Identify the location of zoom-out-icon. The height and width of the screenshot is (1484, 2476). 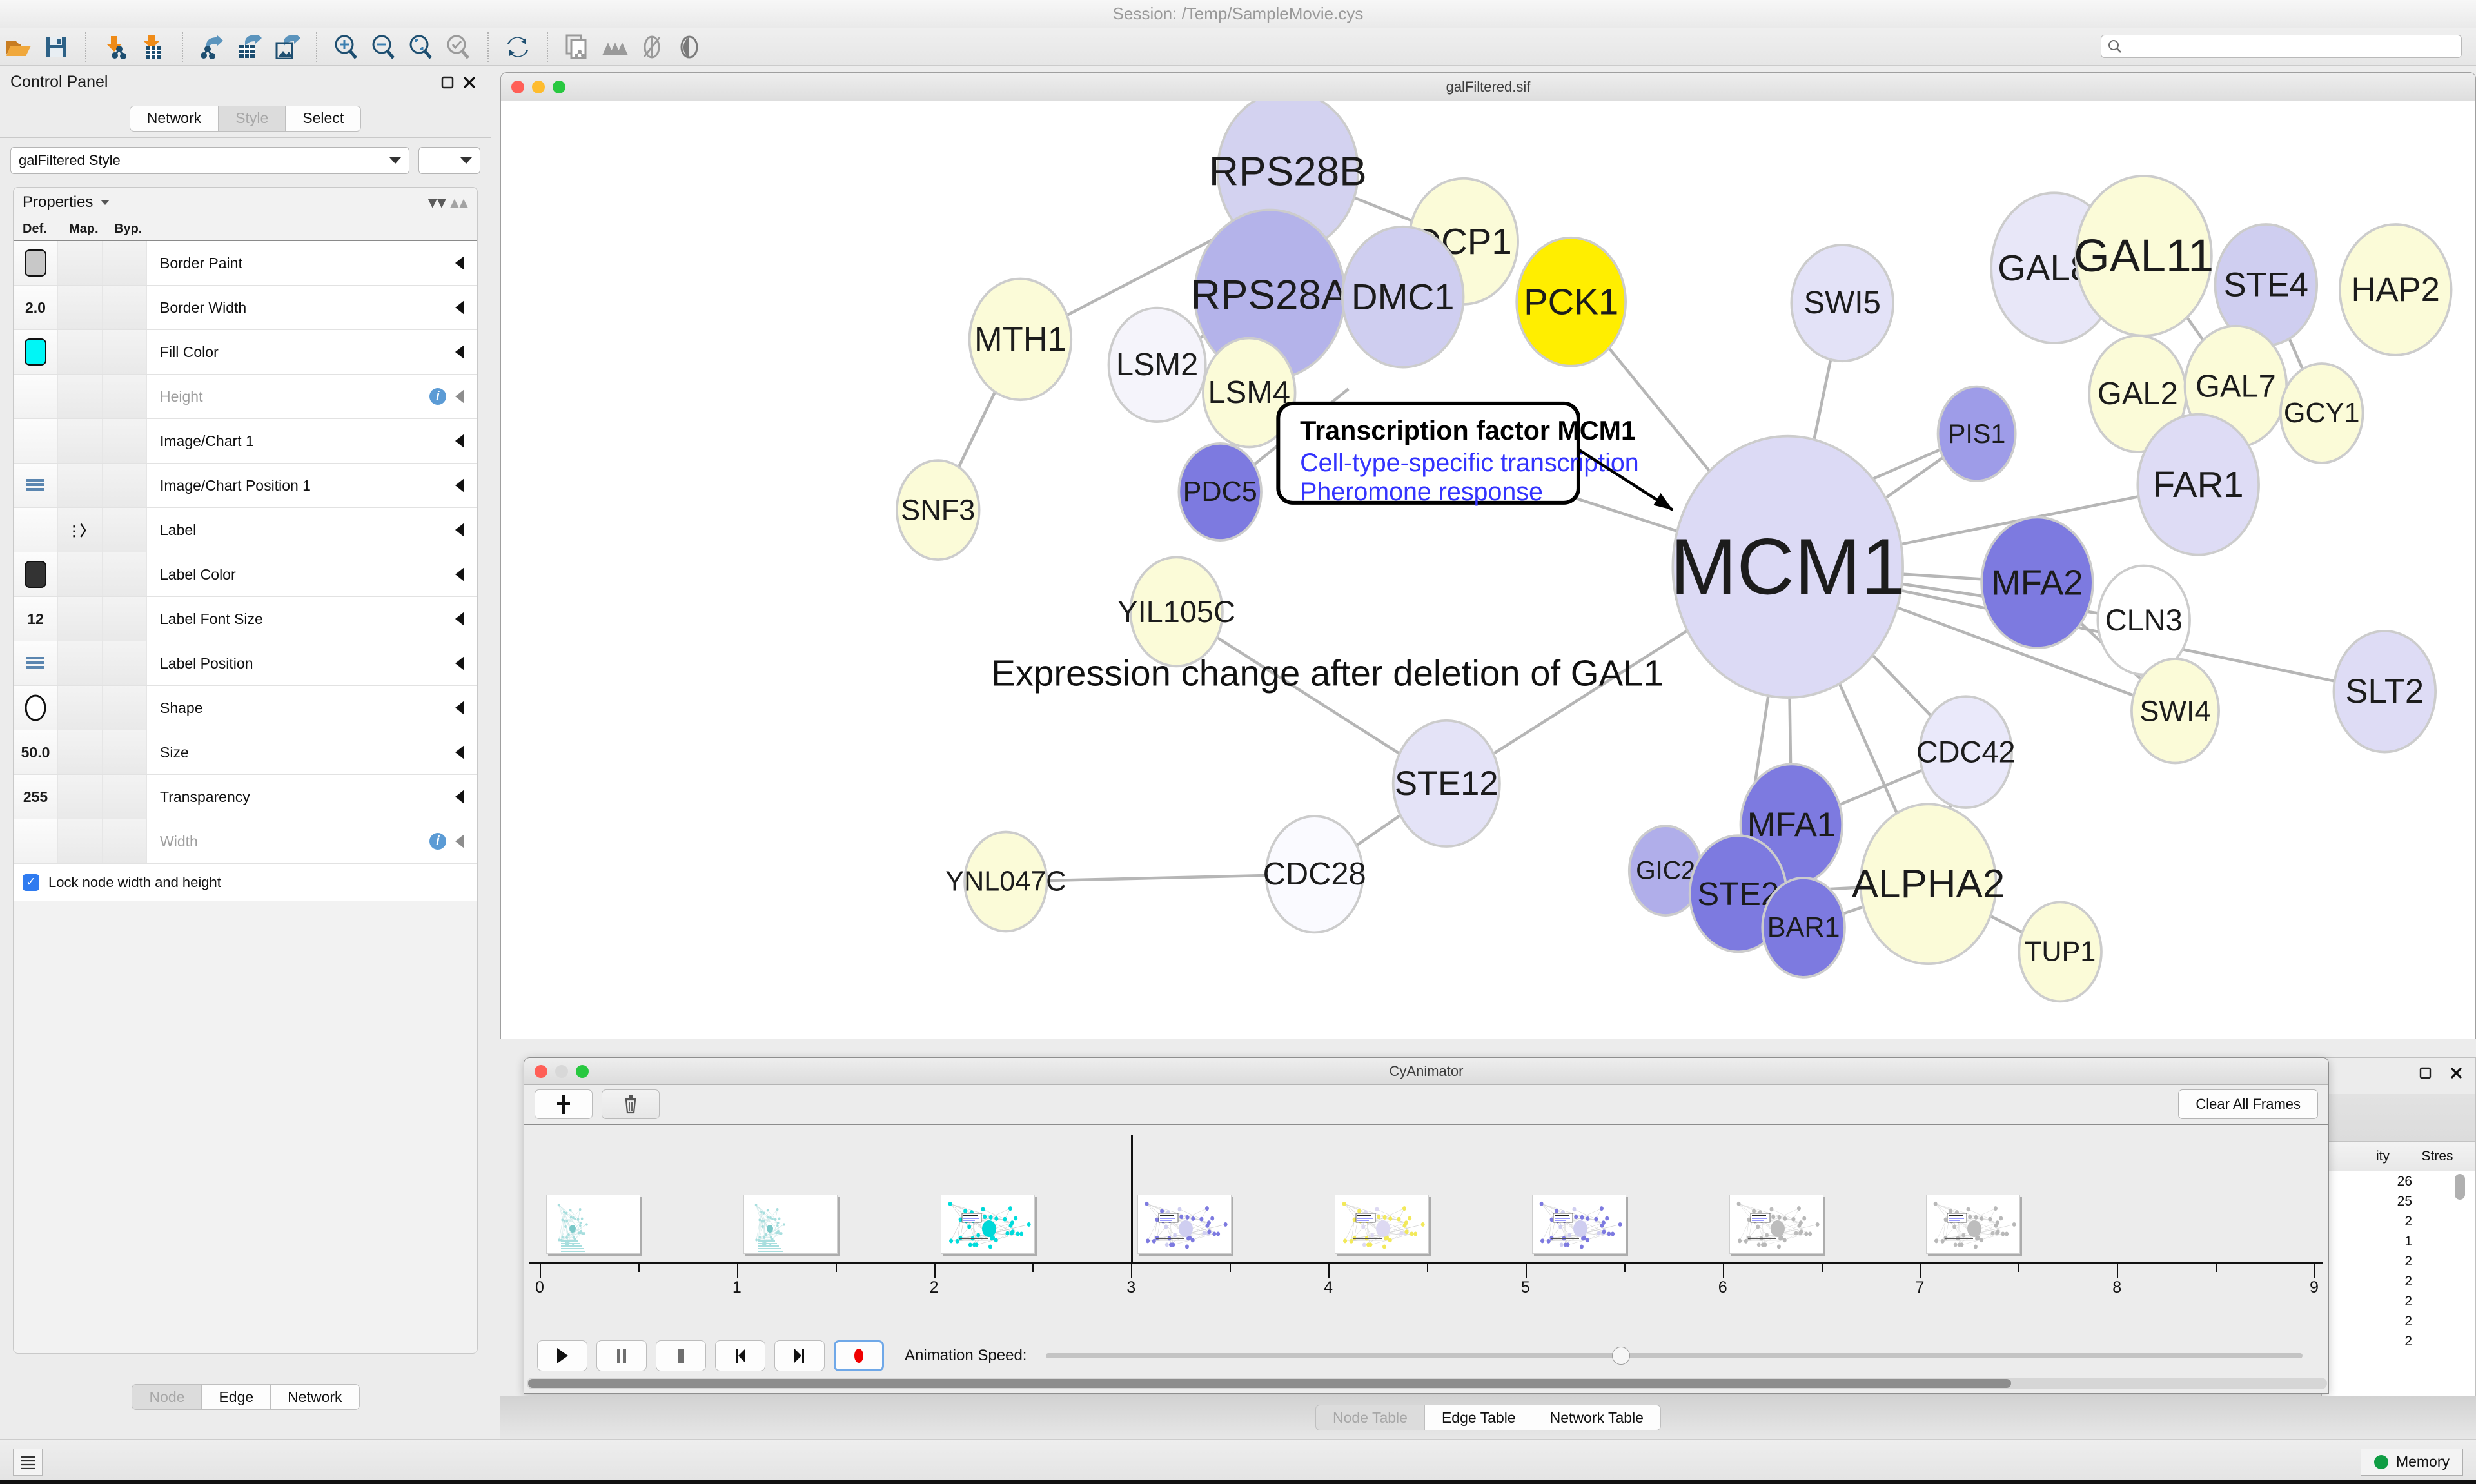
(383, 47).